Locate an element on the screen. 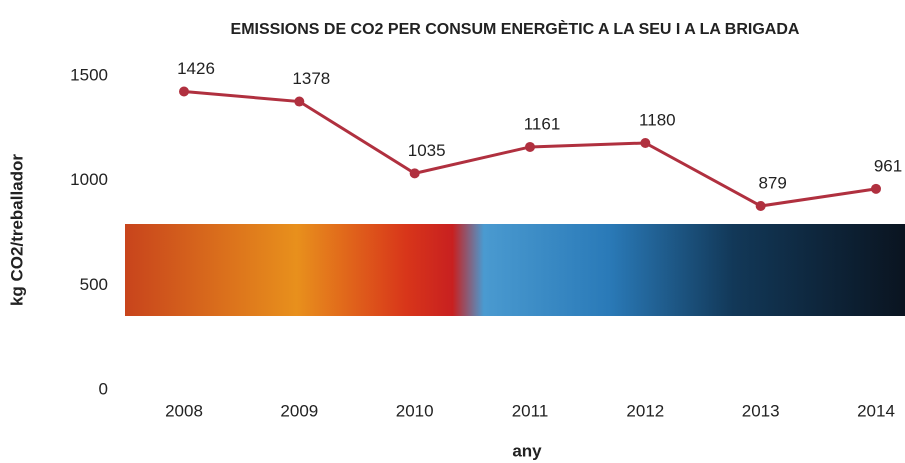 This screenshot has width=905, height=463. data-label: 961 is located at coordinates (888, 165).